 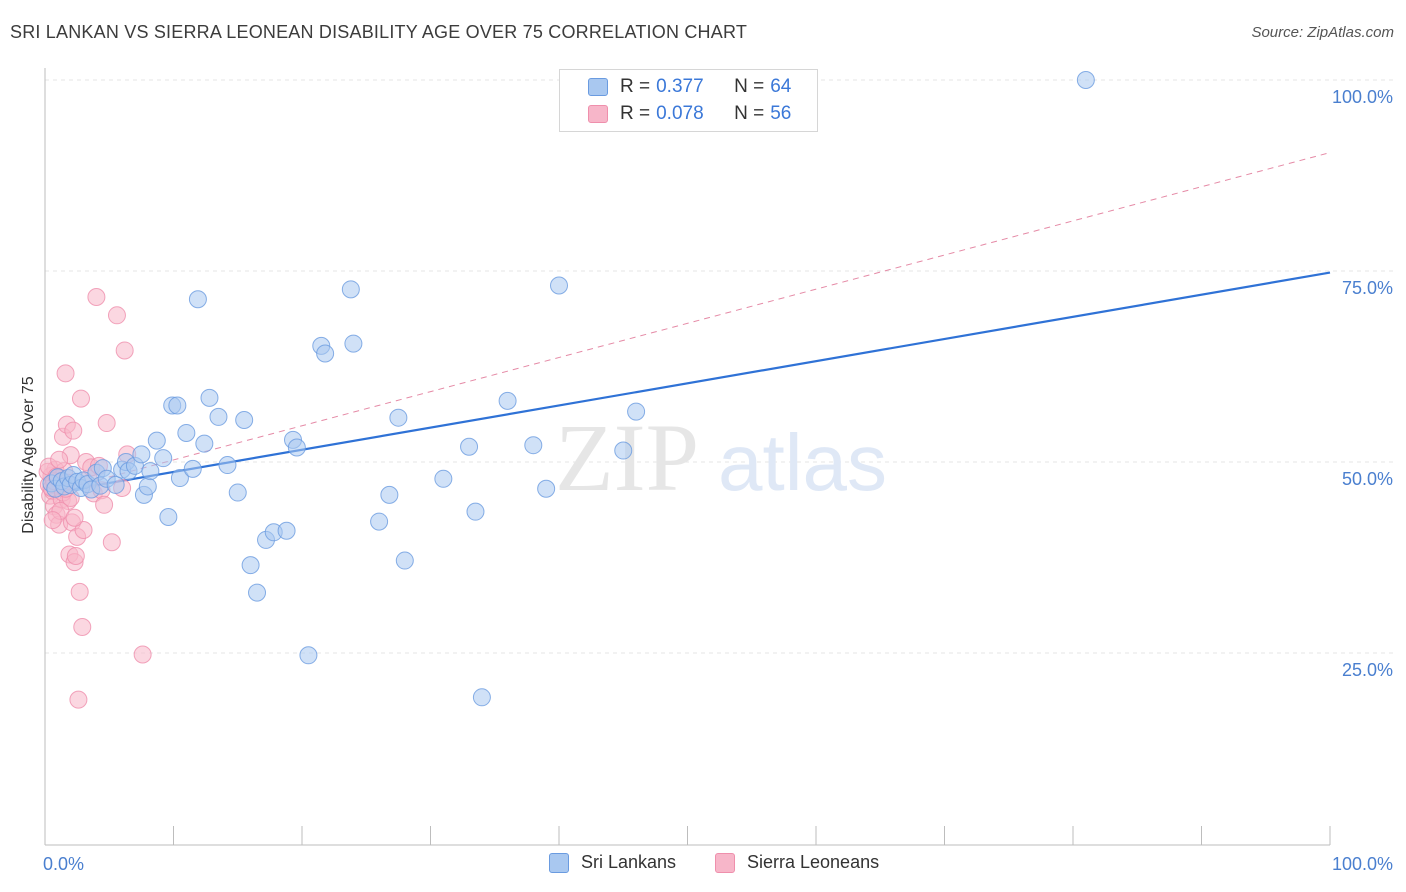 I want to click on watermark-atlas: atlas, so click(x=802, y=462).